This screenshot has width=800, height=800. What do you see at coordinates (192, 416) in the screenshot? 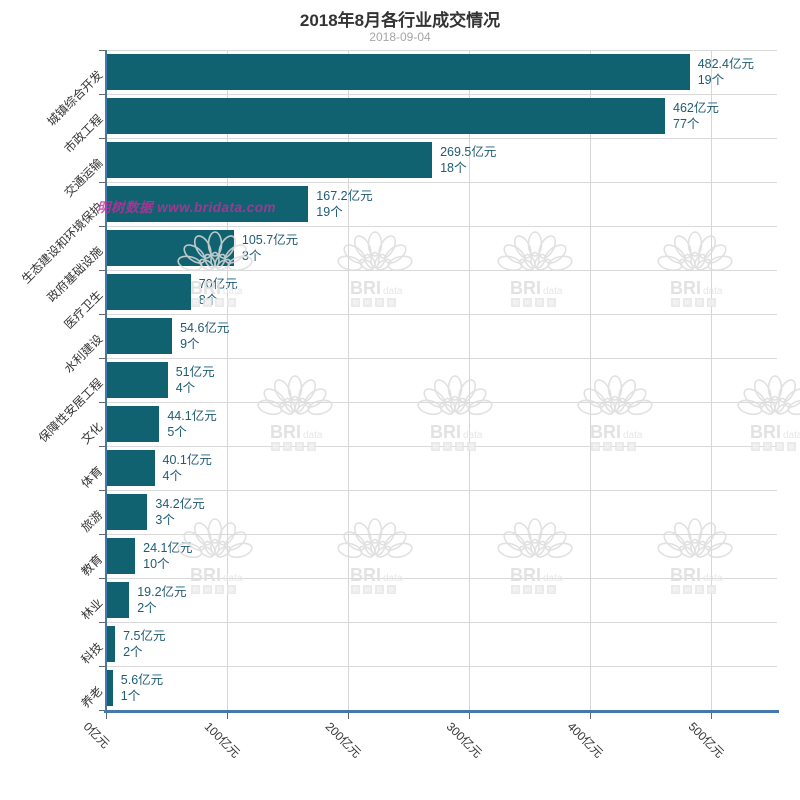
I see `bar-amount-text: 44.1亿元` at bounding box center [192, 416].